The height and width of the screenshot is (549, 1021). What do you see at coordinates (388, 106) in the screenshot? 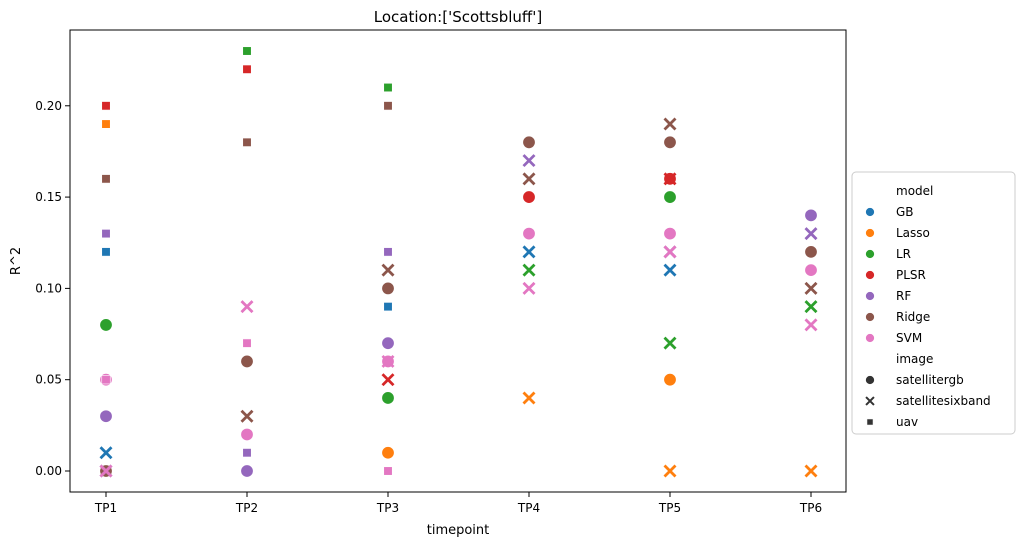
I see `point-tp3-ridge-uav` at bounding box center [388, 106].